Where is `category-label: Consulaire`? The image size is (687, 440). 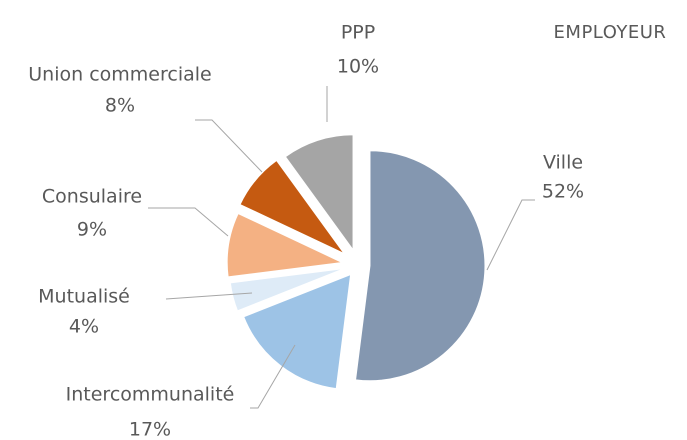 category-label: Consulaire is located at coordinates (92, 197).